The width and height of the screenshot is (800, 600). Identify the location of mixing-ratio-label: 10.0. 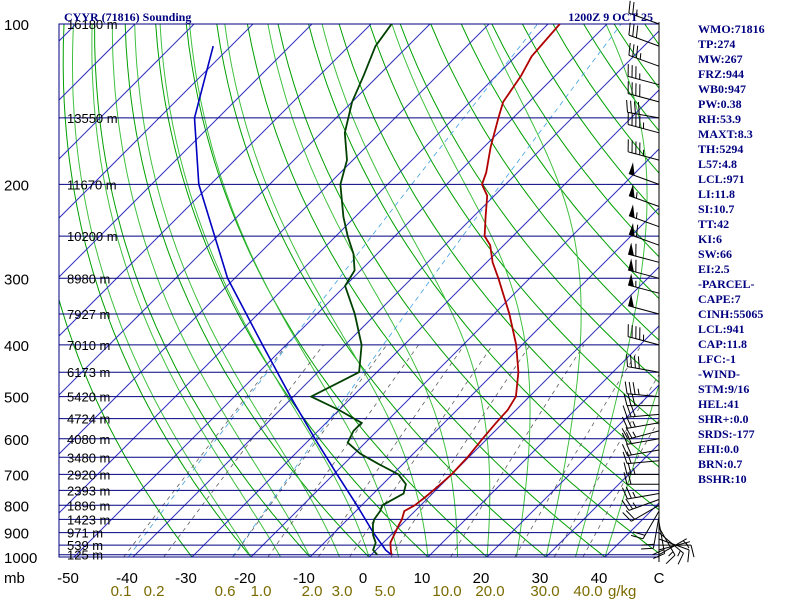
(446, 591).